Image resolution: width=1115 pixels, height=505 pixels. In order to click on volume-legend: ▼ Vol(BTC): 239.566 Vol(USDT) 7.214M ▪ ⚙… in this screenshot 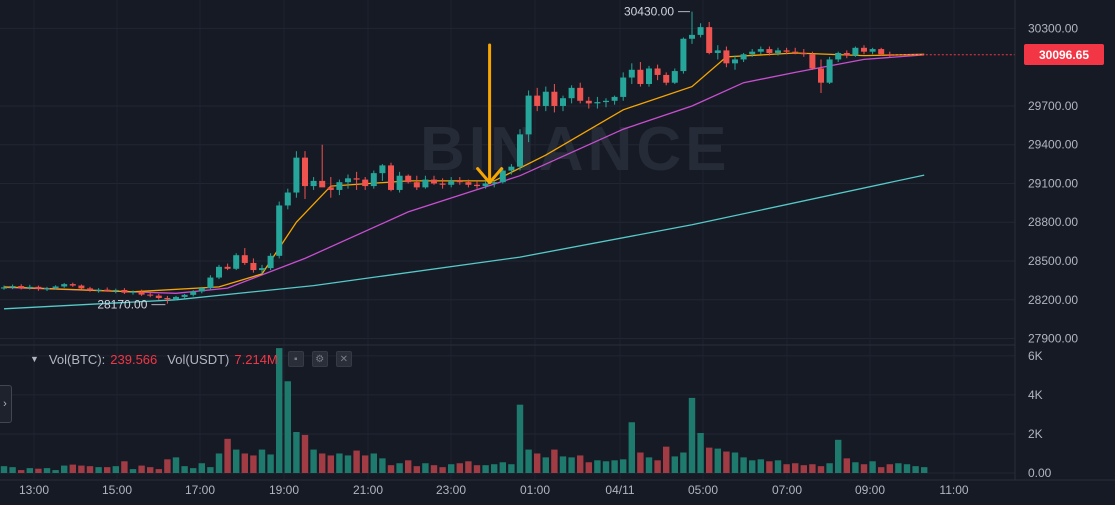, I will do `click(195, 359)`.